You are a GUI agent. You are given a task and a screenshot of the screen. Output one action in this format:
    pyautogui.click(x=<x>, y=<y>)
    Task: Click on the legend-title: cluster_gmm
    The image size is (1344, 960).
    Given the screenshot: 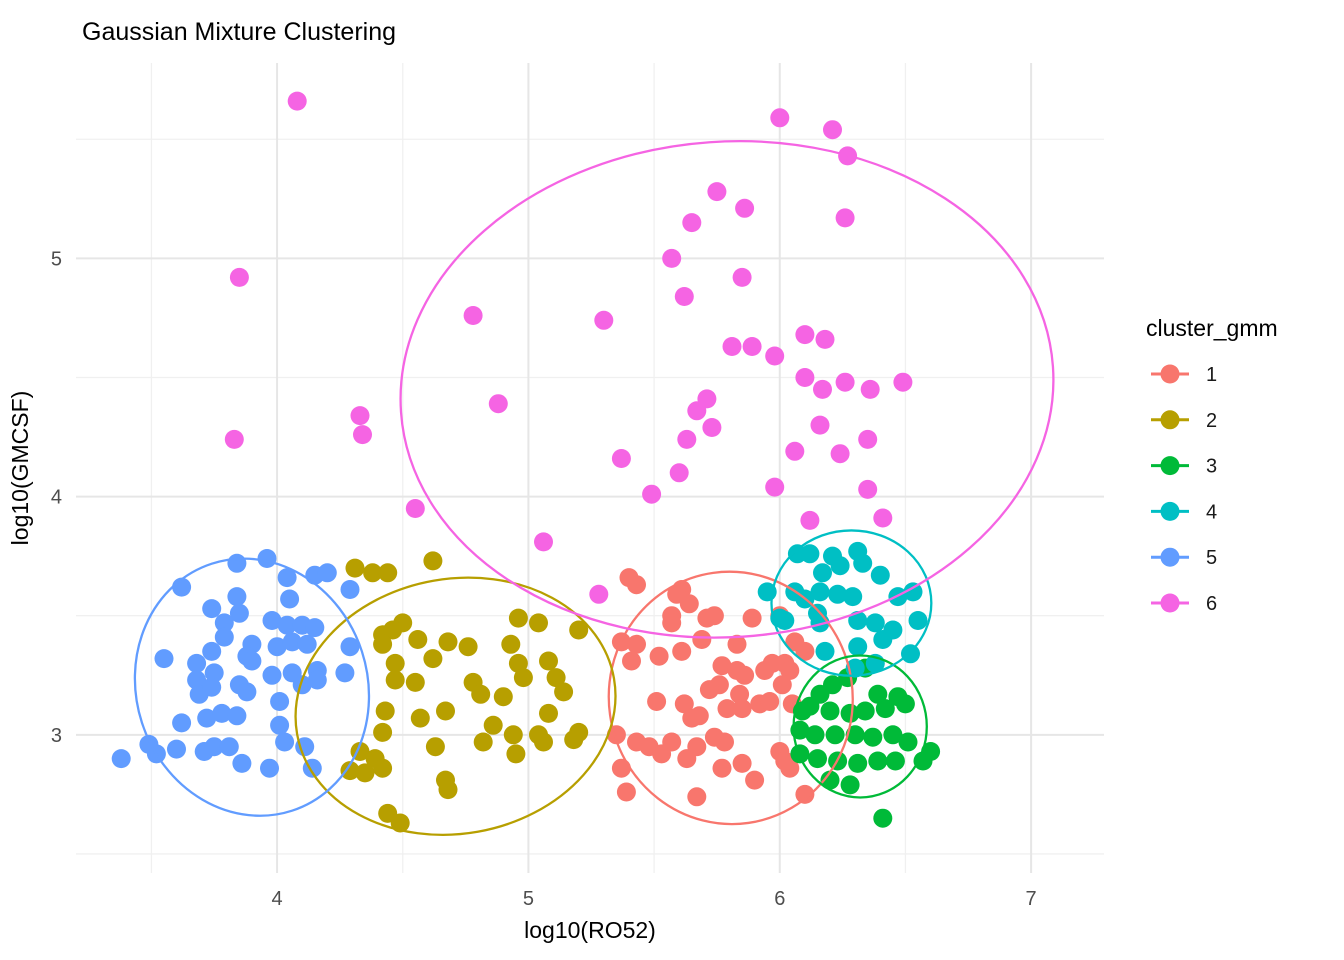 What is the action you would take?
    pyautogui.click(x=1212, y=328)
    